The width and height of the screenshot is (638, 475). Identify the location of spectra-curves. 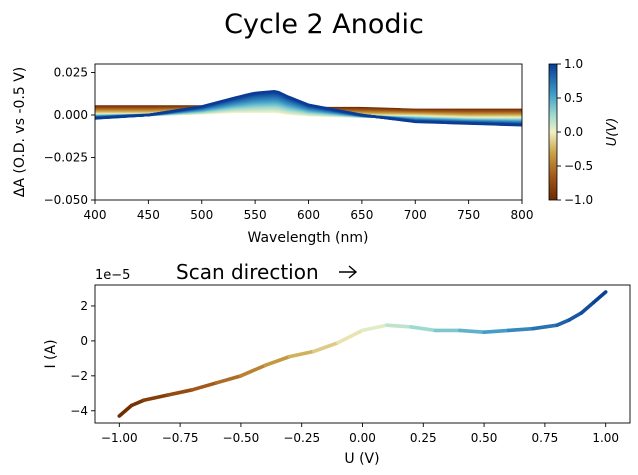
(308, 108).